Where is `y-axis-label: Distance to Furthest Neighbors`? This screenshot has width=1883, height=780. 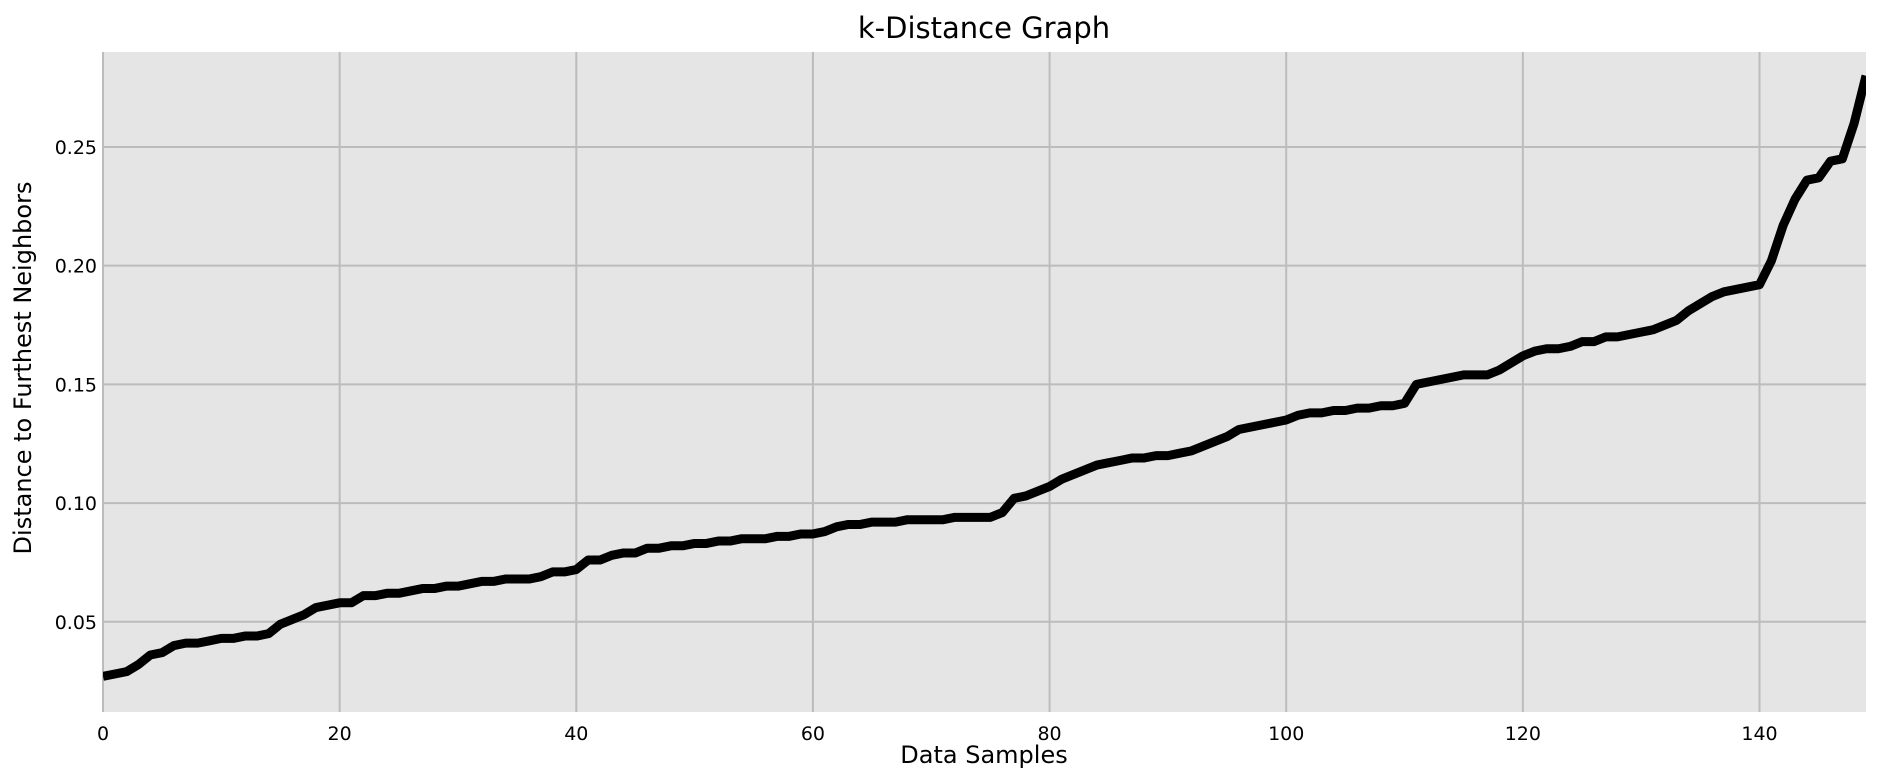 y-axis-label: Distance to Furthest Neighbors is located at coordinates (23, 368).